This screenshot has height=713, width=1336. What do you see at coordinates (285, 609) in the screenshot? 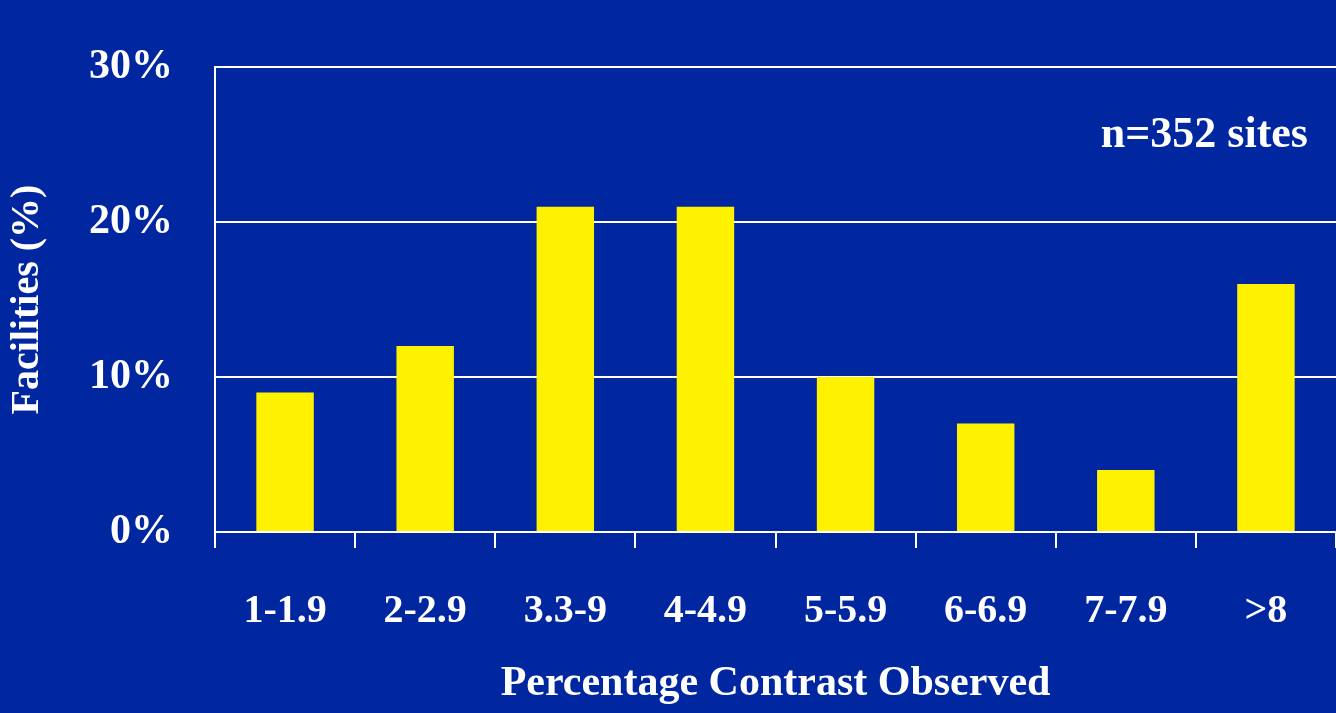
I see `x-tick-label: 1-1.9` at bounding box center [285, 609].